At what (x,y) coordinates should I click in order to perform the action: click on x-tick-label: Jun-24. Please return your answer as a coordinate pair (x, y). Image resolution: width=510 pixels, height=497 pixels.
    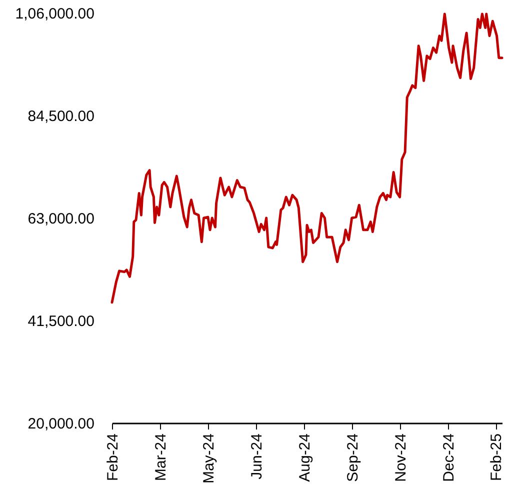
    Looking at the image, I should click on (257, 457).